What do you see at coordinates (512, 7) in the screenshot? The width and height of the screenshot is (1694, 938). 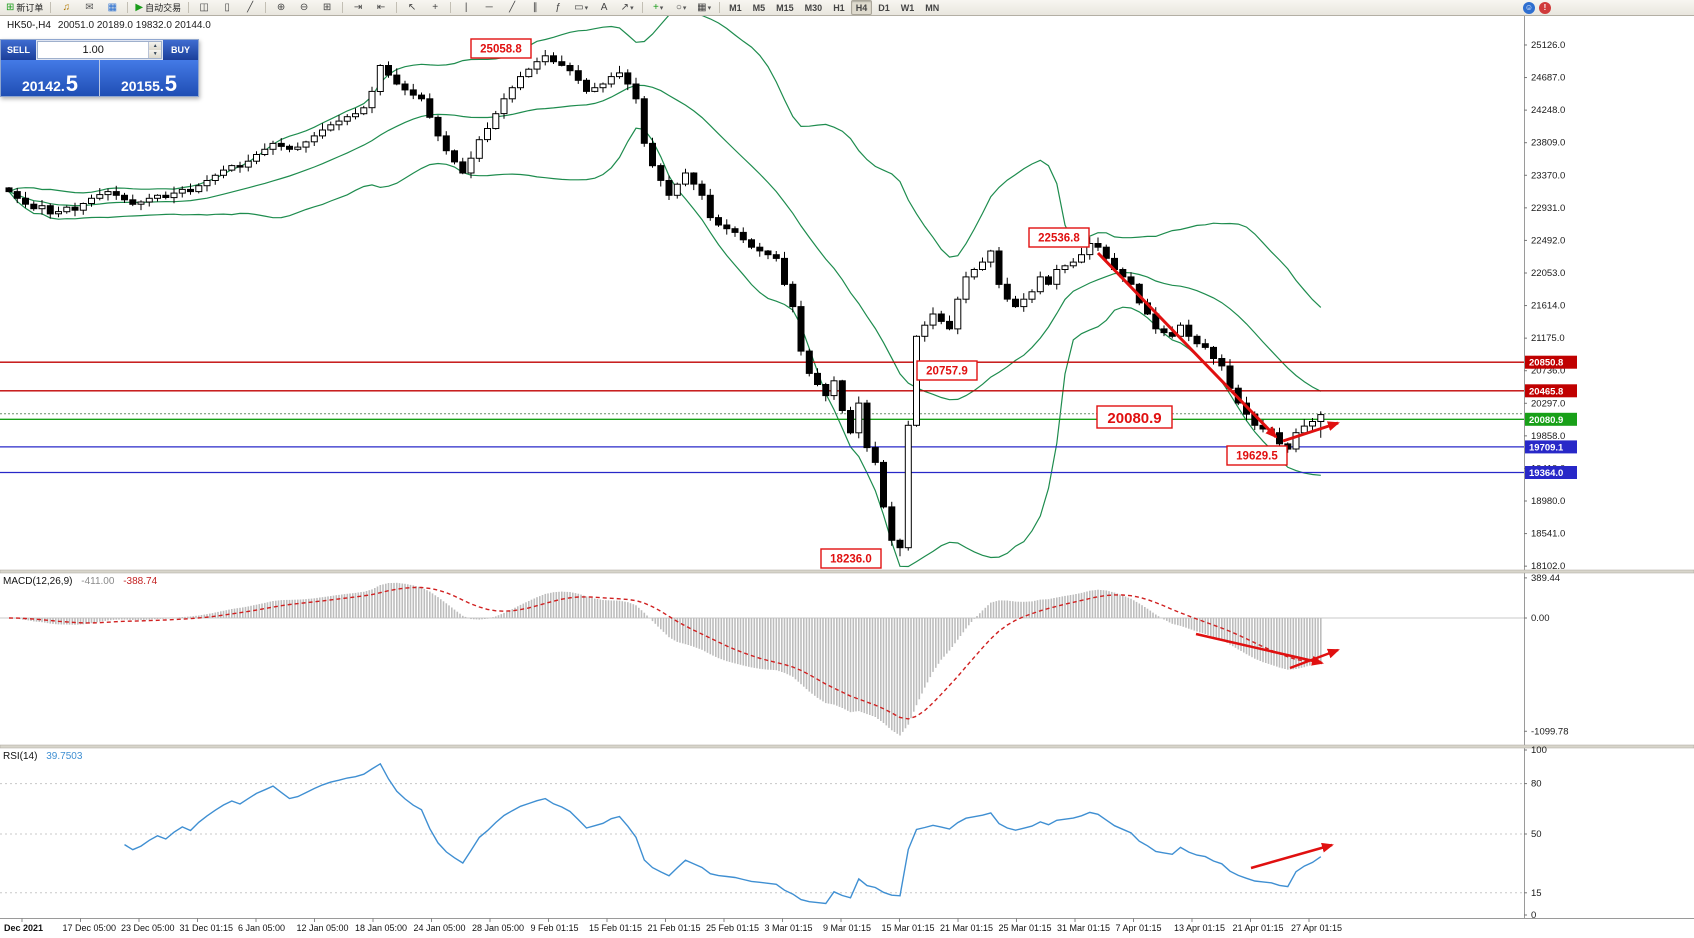 I see `trendline-icon: ╱` at bounding box center [512, 7].